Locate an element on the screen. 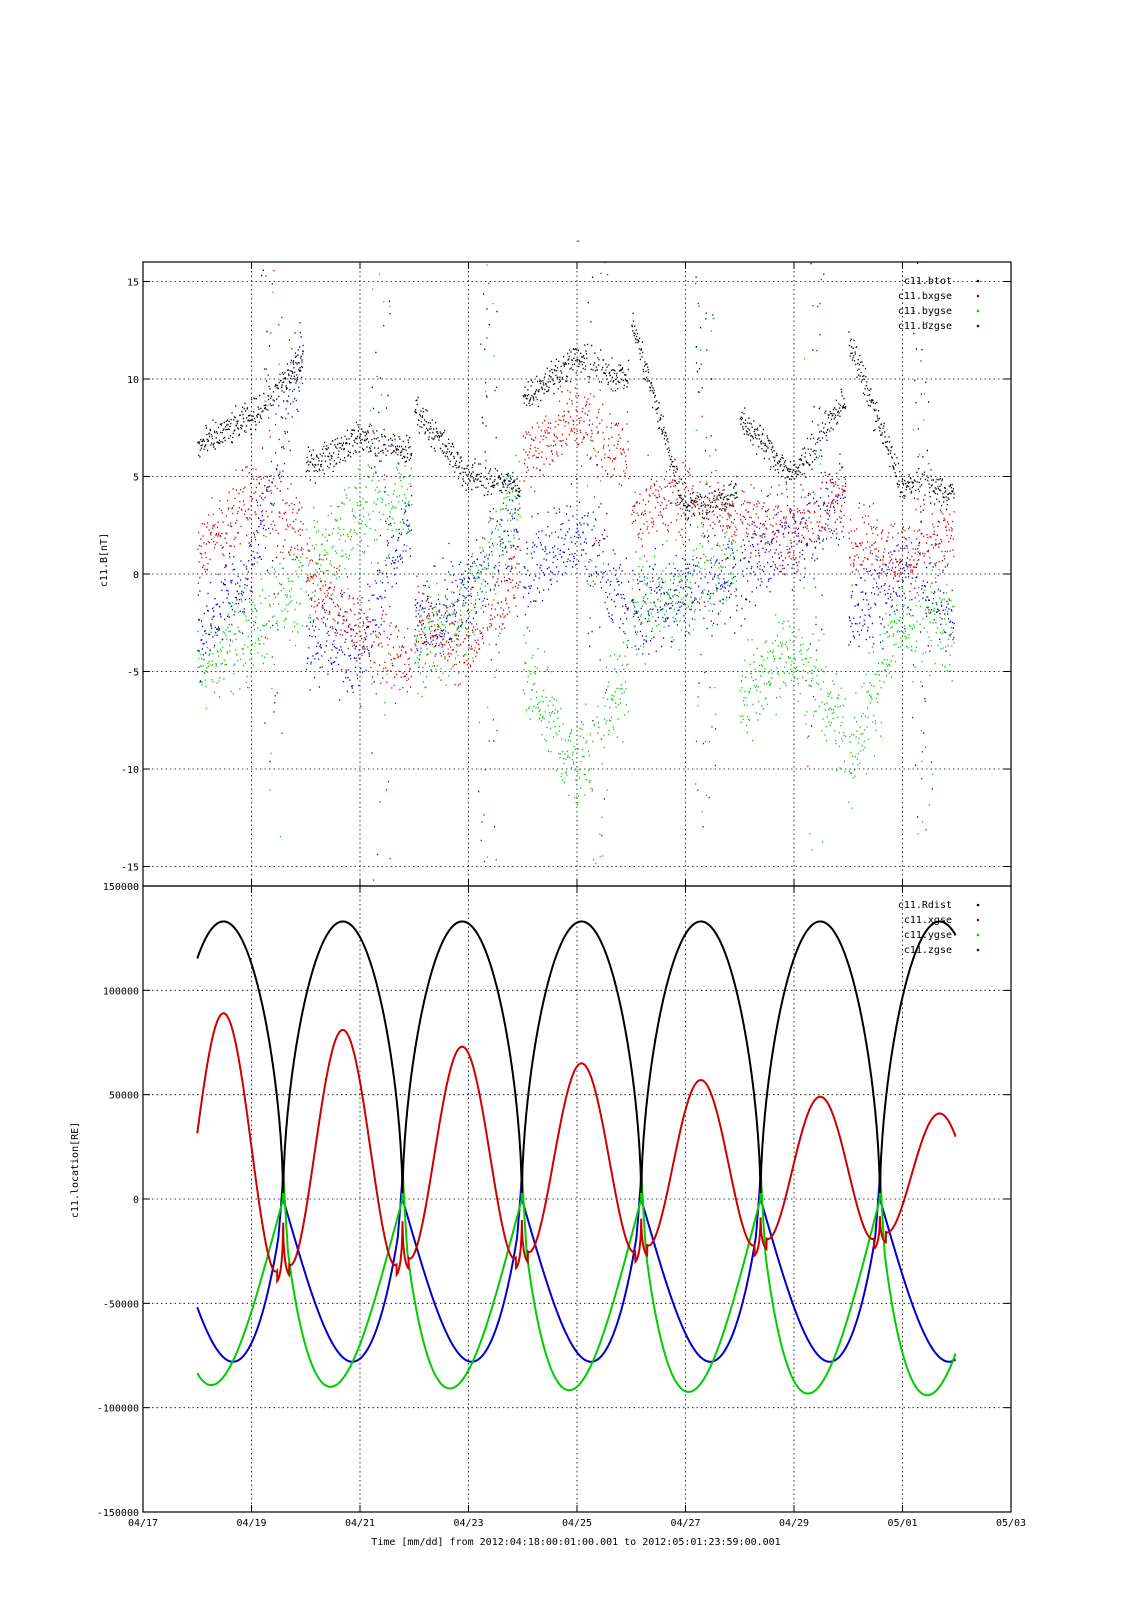  legend-label: c11.ygse is located at coordinates (928, 935).